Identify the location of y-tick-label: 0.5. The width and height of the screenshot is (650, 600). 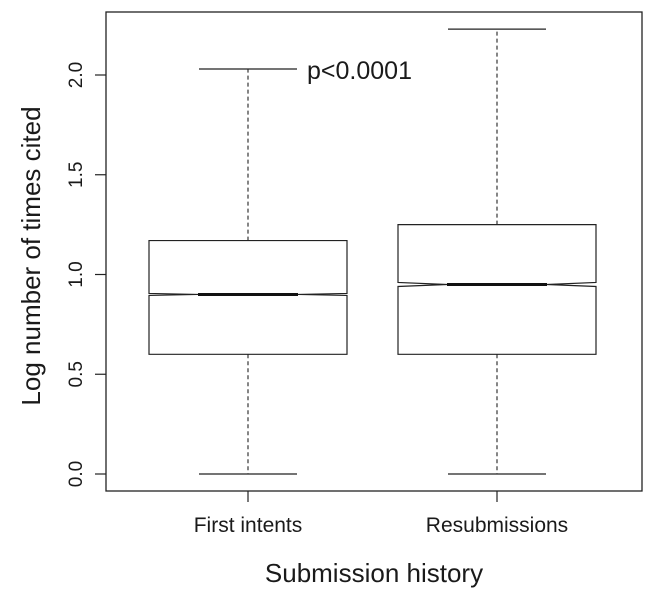
(76, 374).